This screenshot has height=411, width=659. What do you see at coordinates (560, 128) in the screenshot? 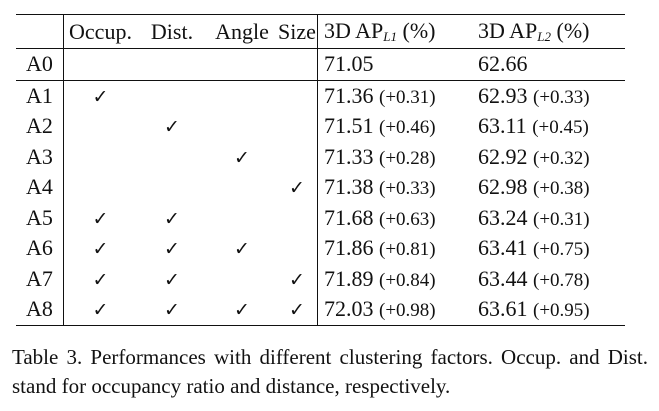
I see `ap-l2-delta: (+0.45)` at bounding box center [560, 128].